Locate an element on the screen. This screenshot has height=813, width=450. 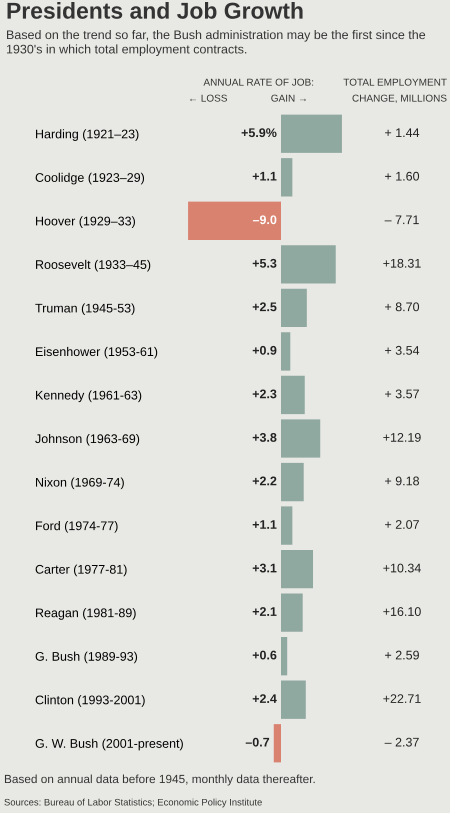
y-tick-label: Coolidge (1923–29) is located at coordinates (90, 178).